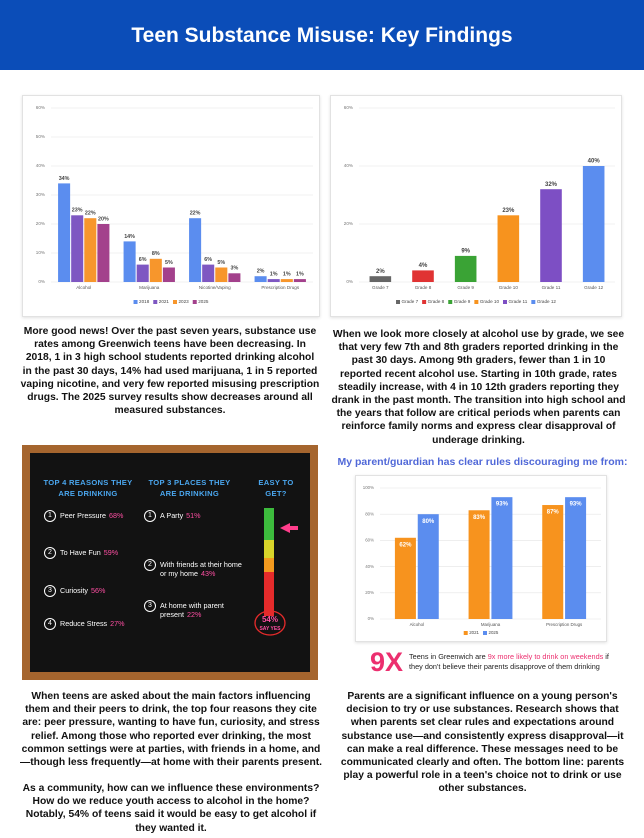 This screenshot has height=838, width=644. What do you see at coordinates (83, 515) in the screenshot?
I see `item-label: Peer Pressure` at bounding box center [83, 515].